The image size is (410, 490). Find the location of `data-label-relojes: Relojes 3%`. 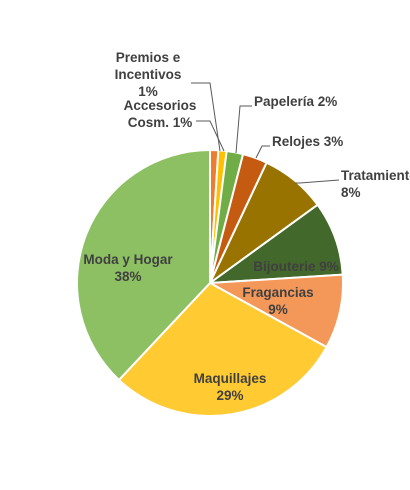

data-label-relojes: Relojes 3% is located at coordinates (307, 141).